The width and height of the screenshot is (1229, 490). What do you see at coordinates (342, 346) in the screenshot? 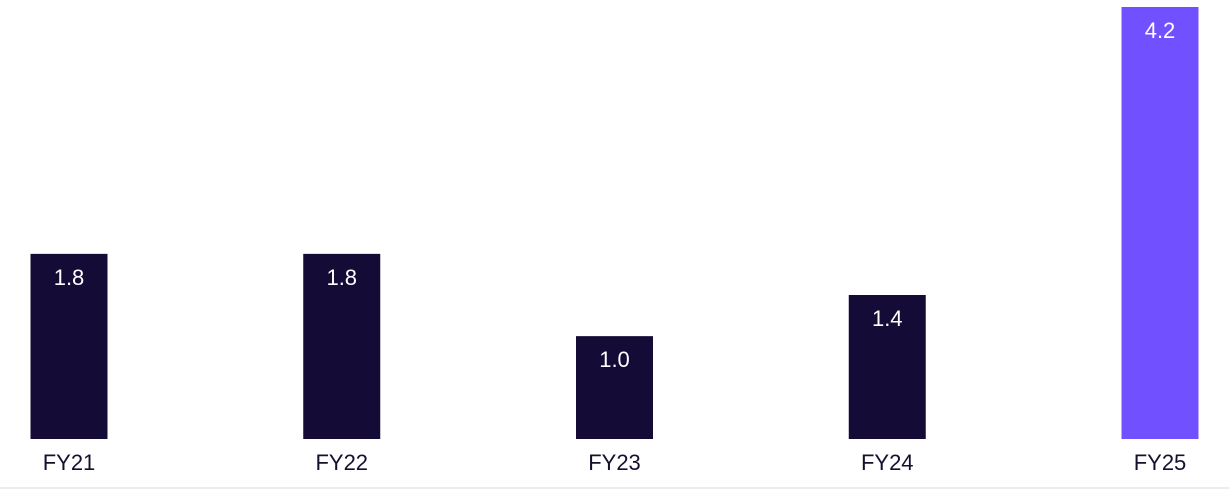
I see `bar-fy22` at bounding box center [342, 346].